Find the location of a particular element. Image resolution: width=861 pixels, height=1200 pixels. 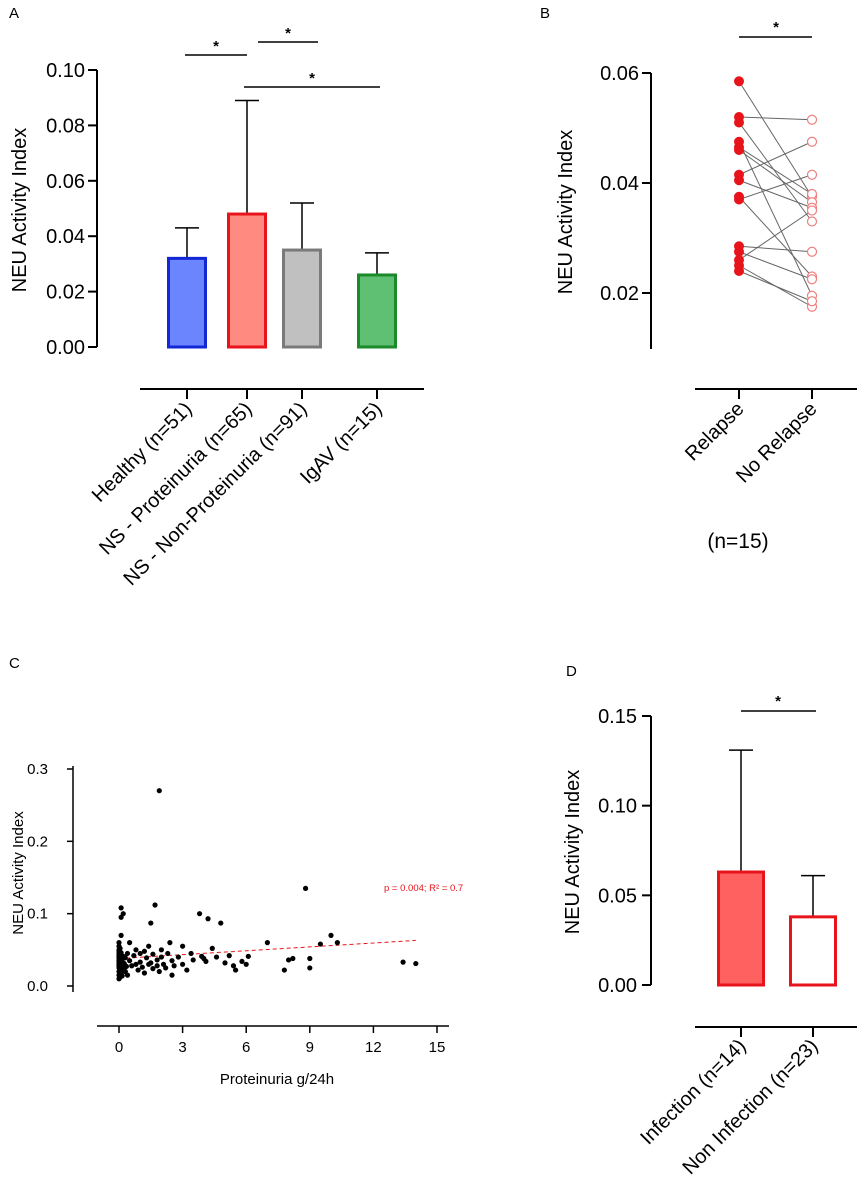

panel-a-xtick-label: IgAV (n=15) is located at coordinates (341, 443).